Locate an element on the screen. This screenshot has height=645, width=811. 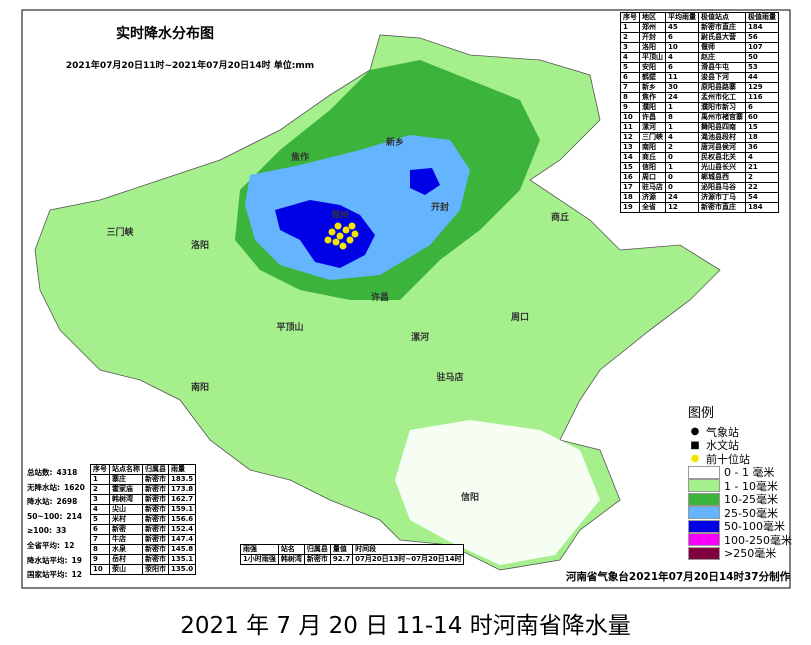
map-title: 实时降水分布图 is located at coordinates (165, 33).